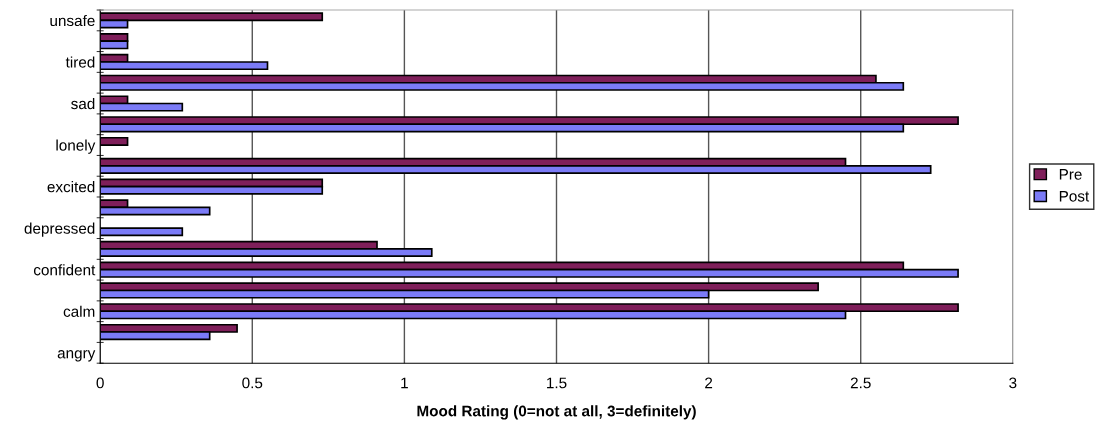 This screenshot has height=436, width=1113. I want to click on y-tick-label: tired, so click(80, 62).